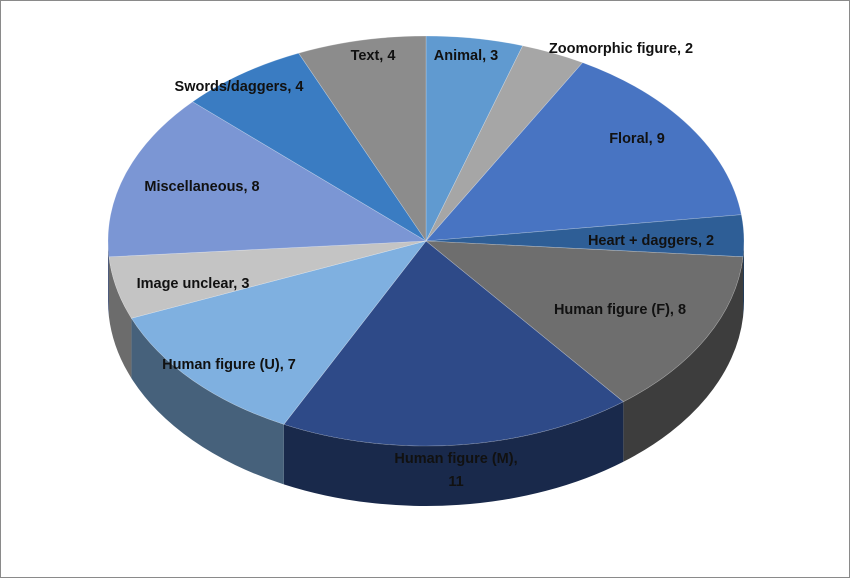 This screenshot has width=850, height=579. I want to click on data-label-animal: Animal, 3, so click(466, 56).